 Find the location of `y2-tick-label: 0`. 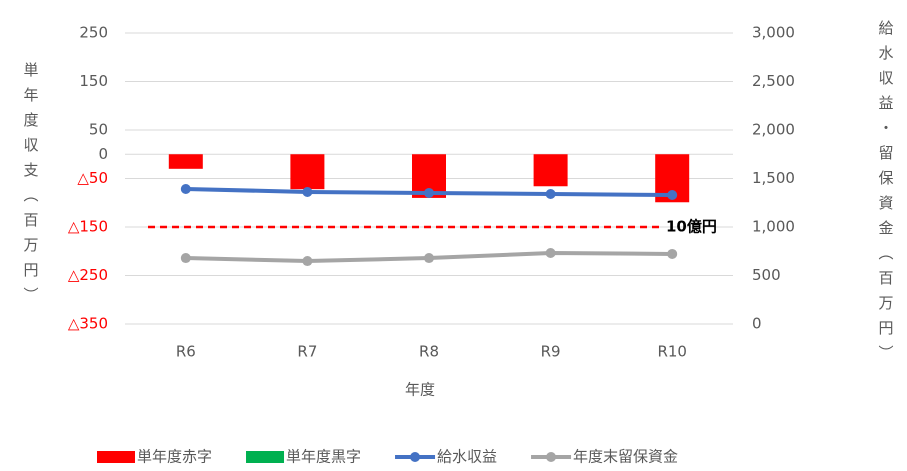

y2-tick-label: 0 is located at coordinates (757, 324).